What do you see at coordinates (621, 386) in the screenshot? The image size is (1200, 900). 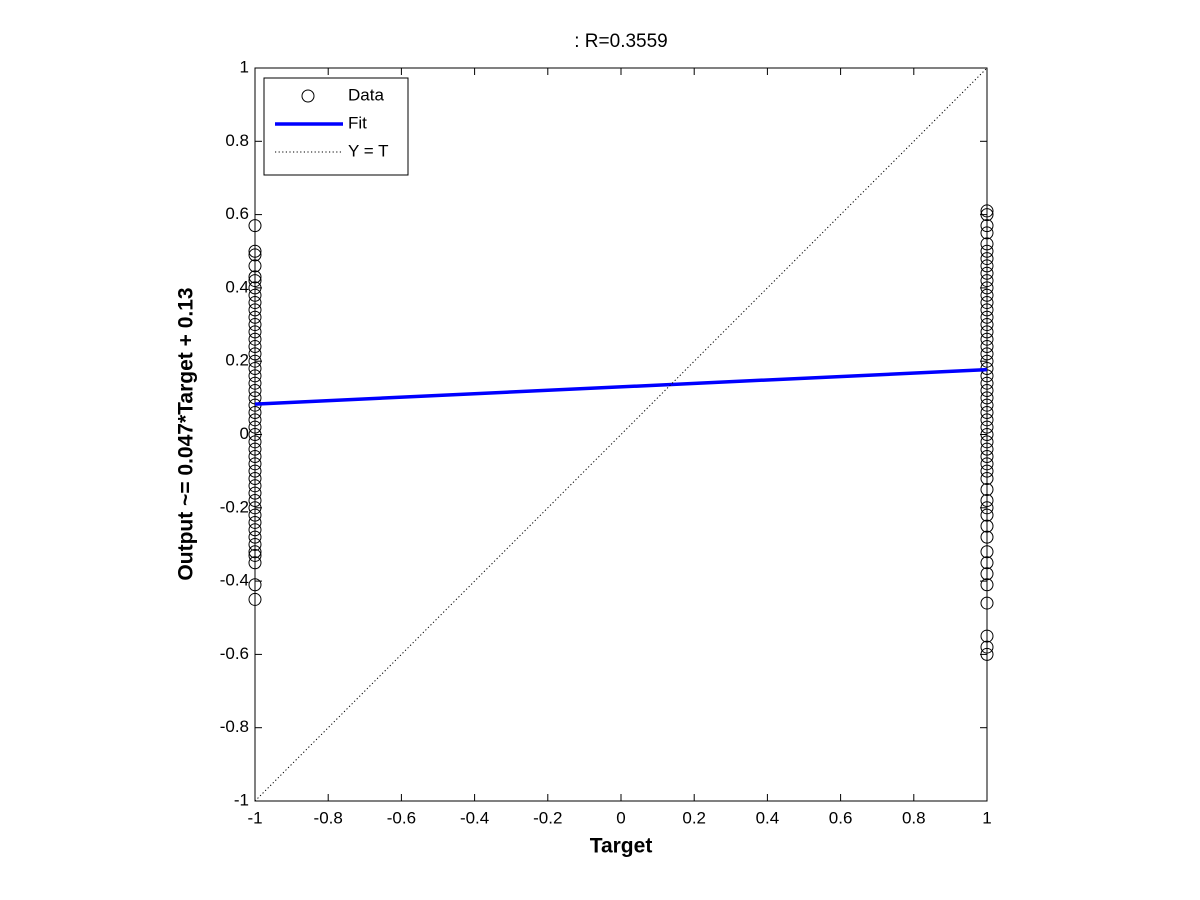 I see `fit-line` at bounding box center [621, 386].